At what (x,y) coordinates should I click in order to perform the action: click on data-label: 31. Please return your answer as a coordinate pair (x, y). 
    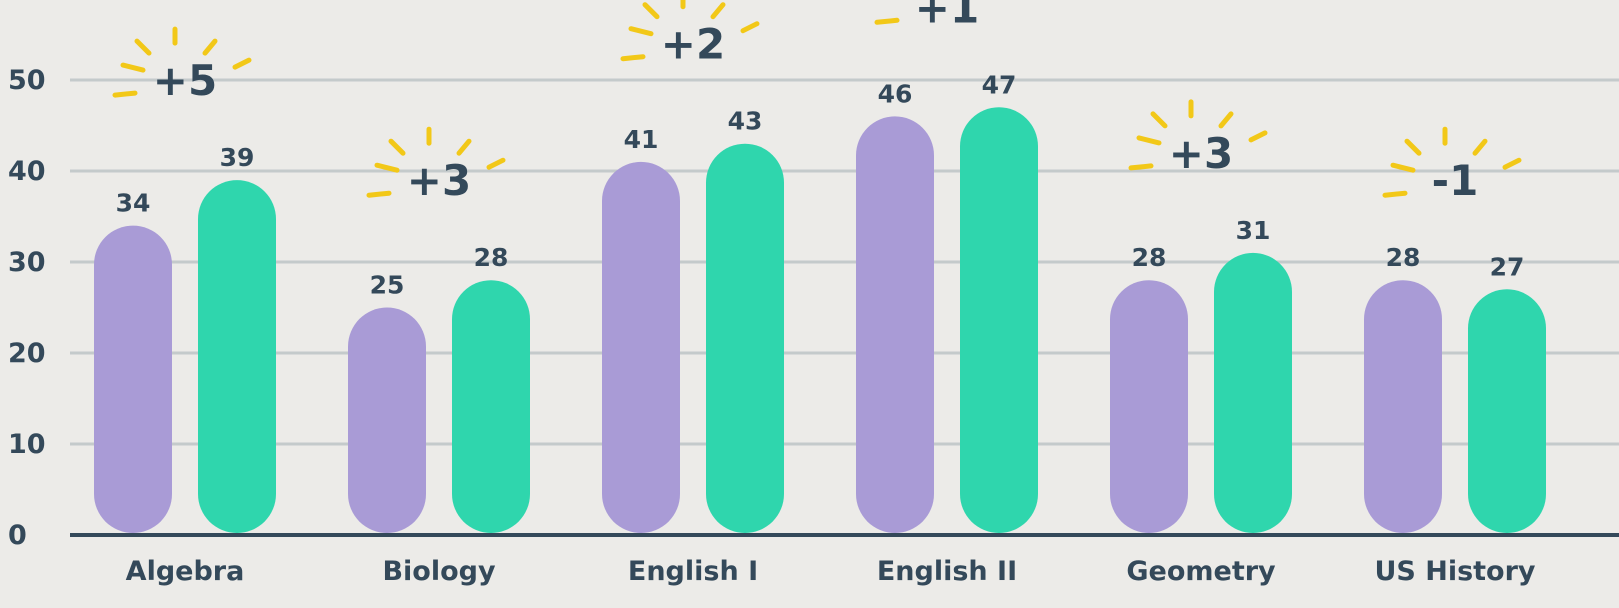
    Looking at the image, I should click on (1253, 230).